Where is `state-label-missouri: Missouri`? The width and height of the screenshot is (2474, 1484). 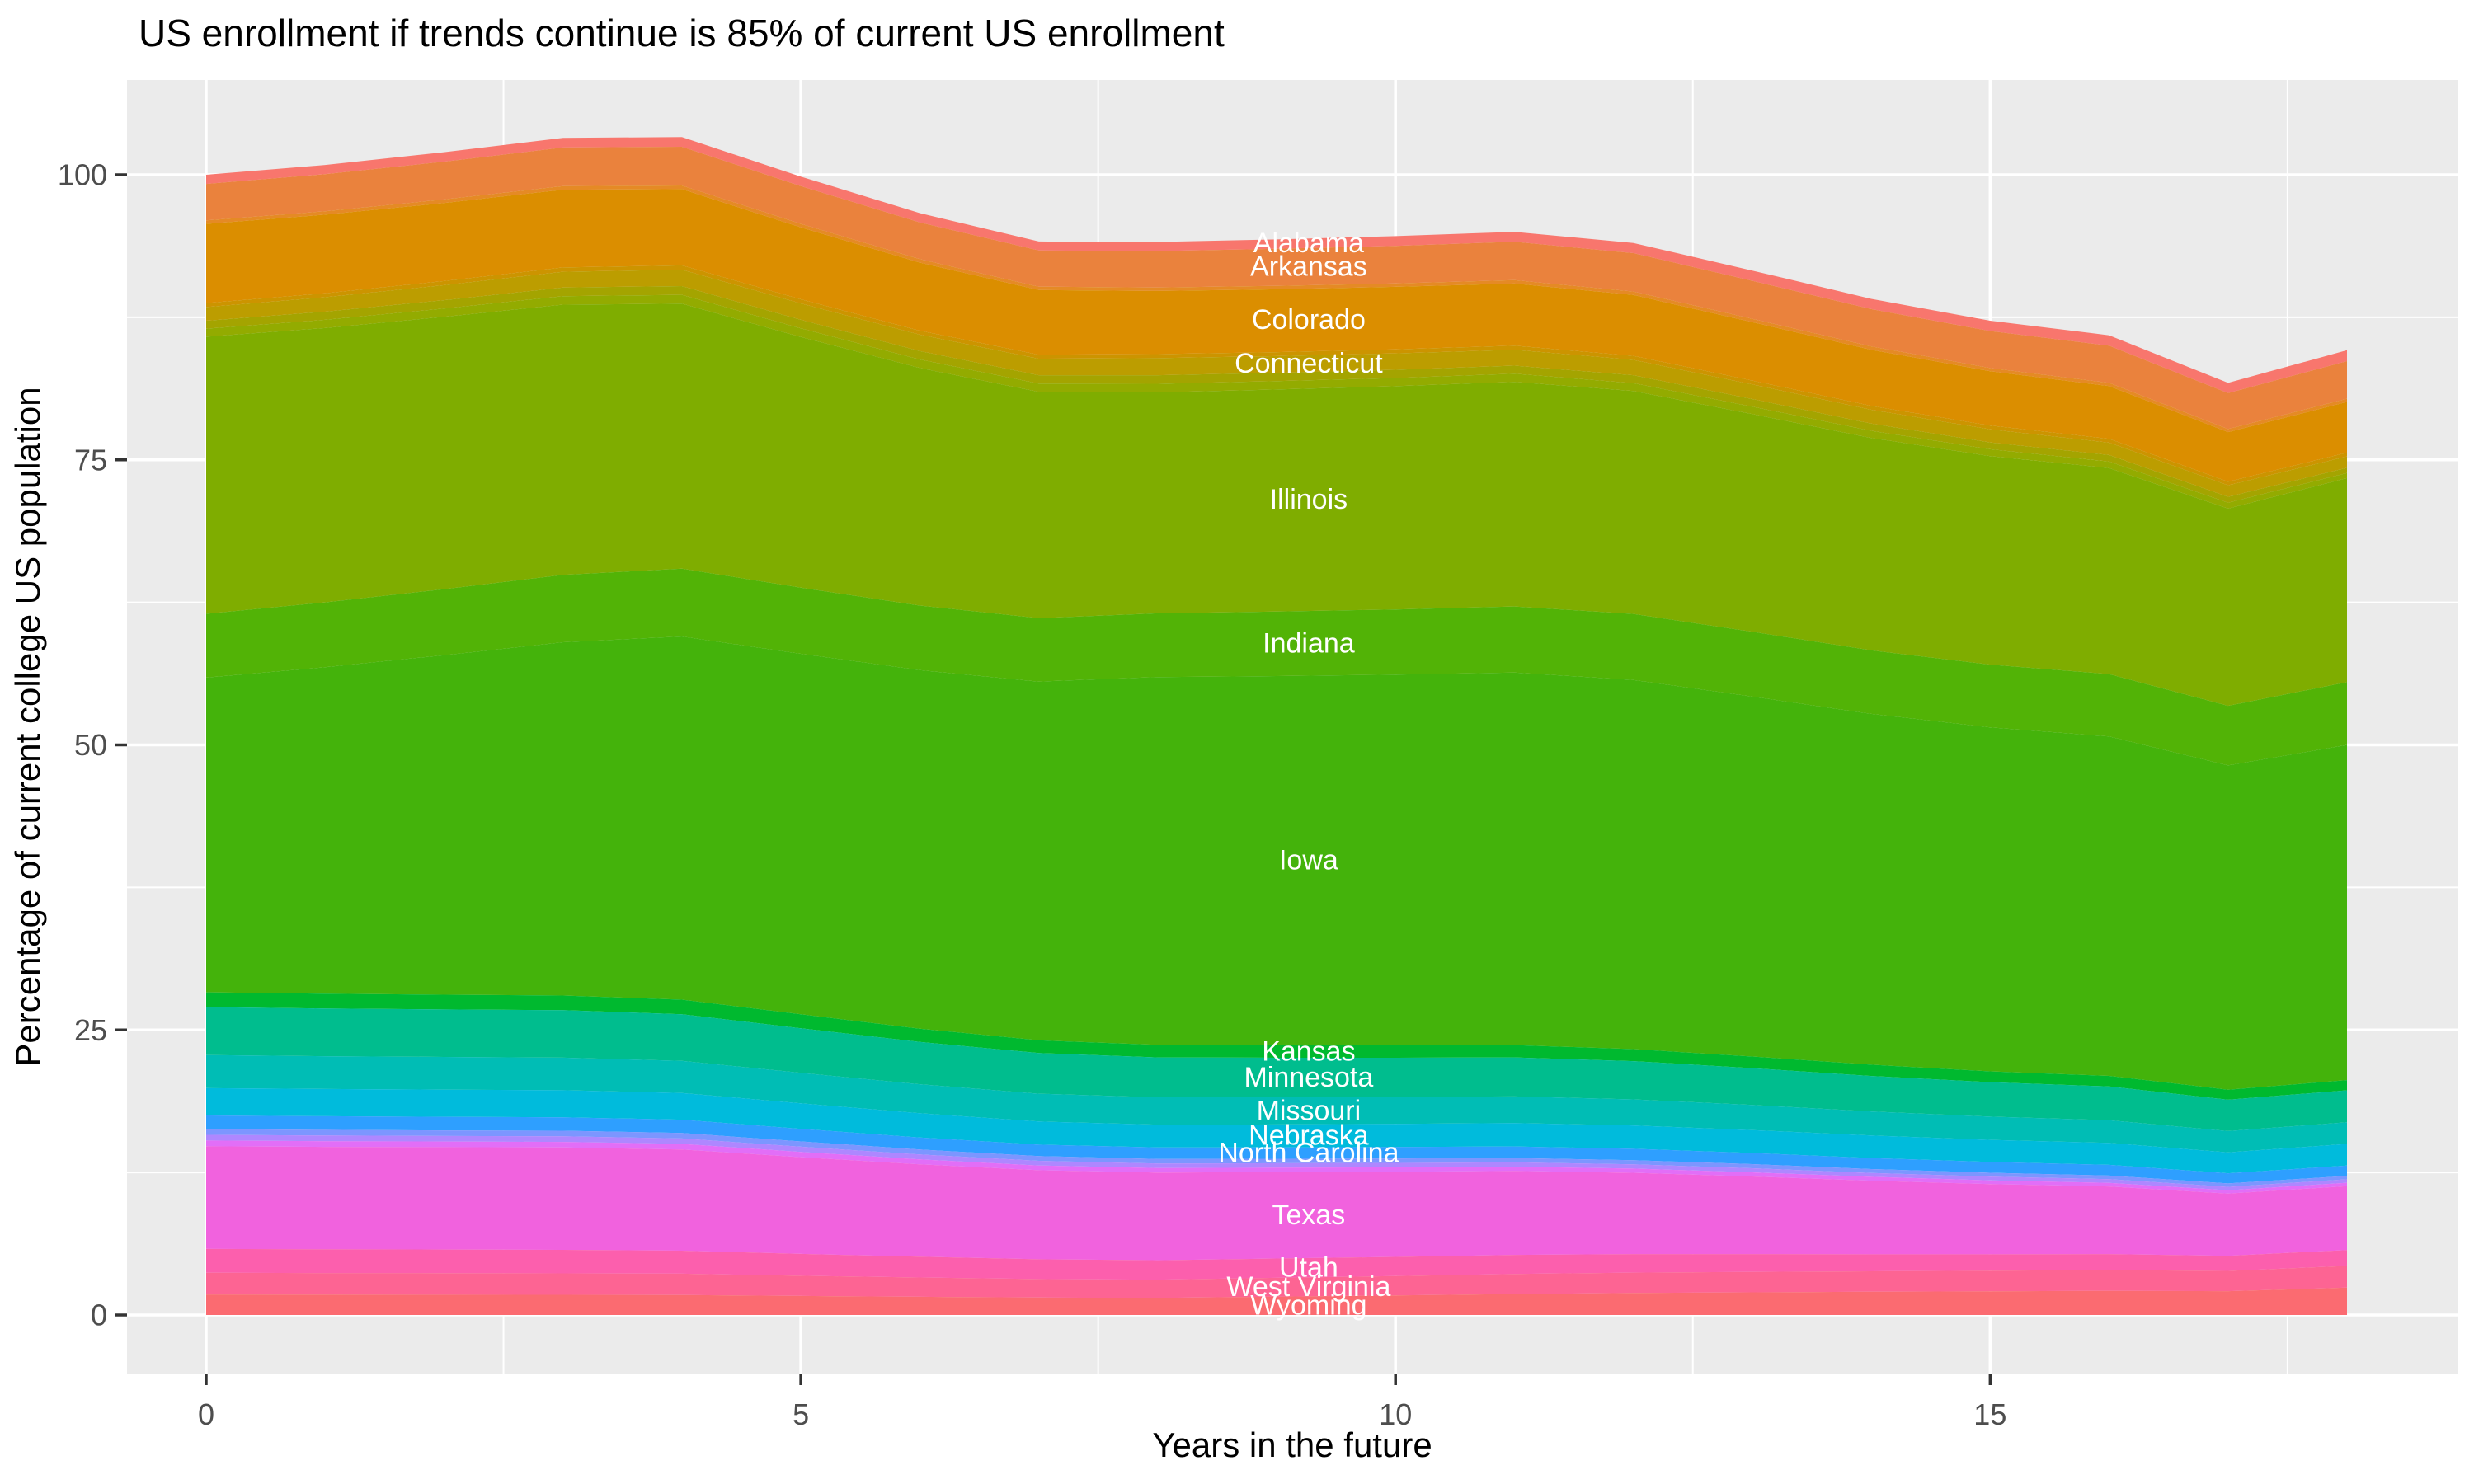 state-label-missouri: Missouri is located at coordinates (1309, 1110).